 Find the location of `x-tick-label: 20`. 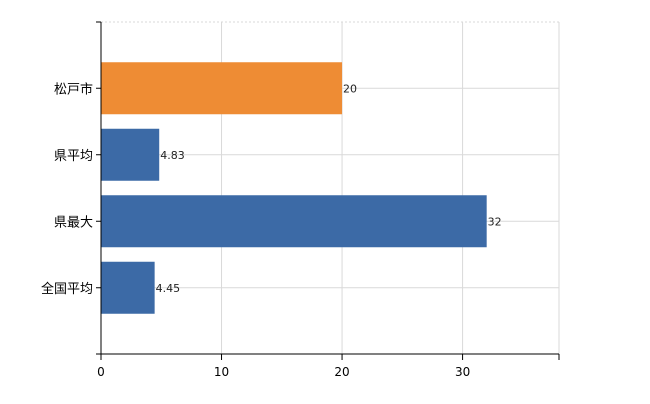

x-tick-label: 20 is located at coordinates (341, 372).